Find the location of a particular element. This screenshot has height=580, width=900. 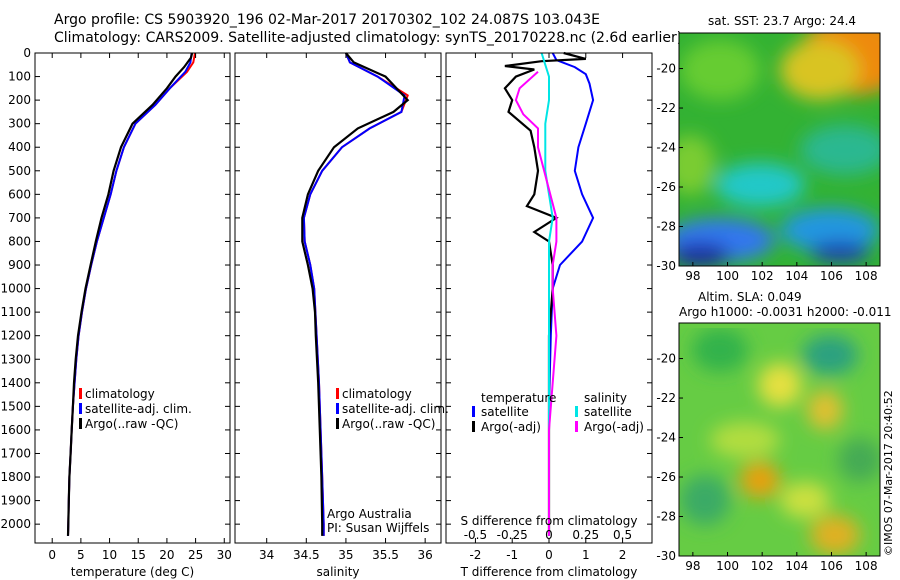

sst-x-tick-label-1: 100 is located at coordinates (727, 276).